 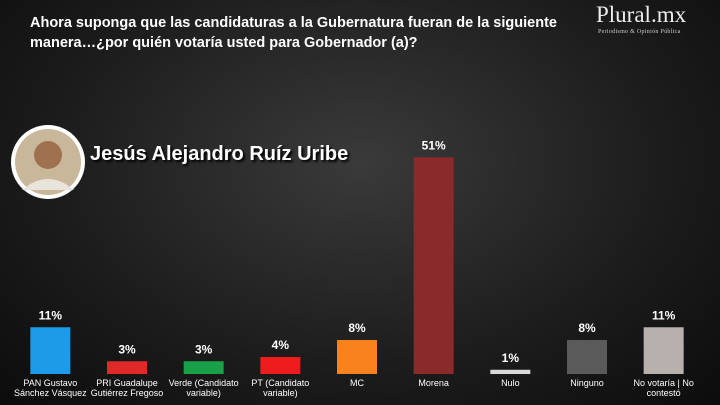 I want to click on x-label-box: PT (Candidato variable), so click(x=280, y=388).